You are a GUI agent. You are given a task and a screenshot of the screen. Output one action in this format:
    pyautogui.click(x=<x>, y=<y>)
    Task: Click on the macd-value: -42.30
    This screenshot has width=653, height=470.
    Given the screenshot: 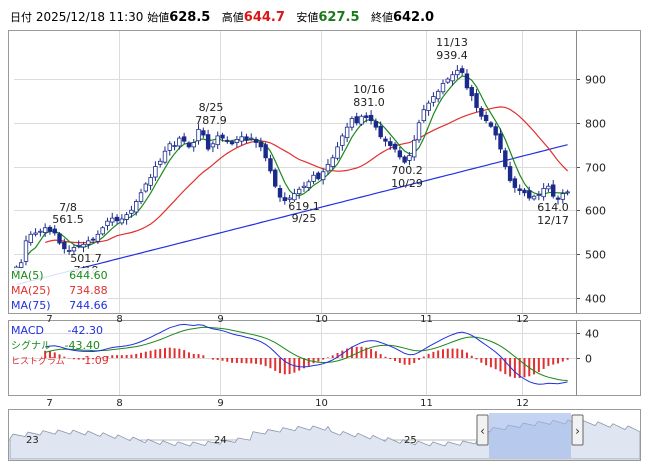 What is the action you would take?
    pyautogui.click(x=85, y=330)
    